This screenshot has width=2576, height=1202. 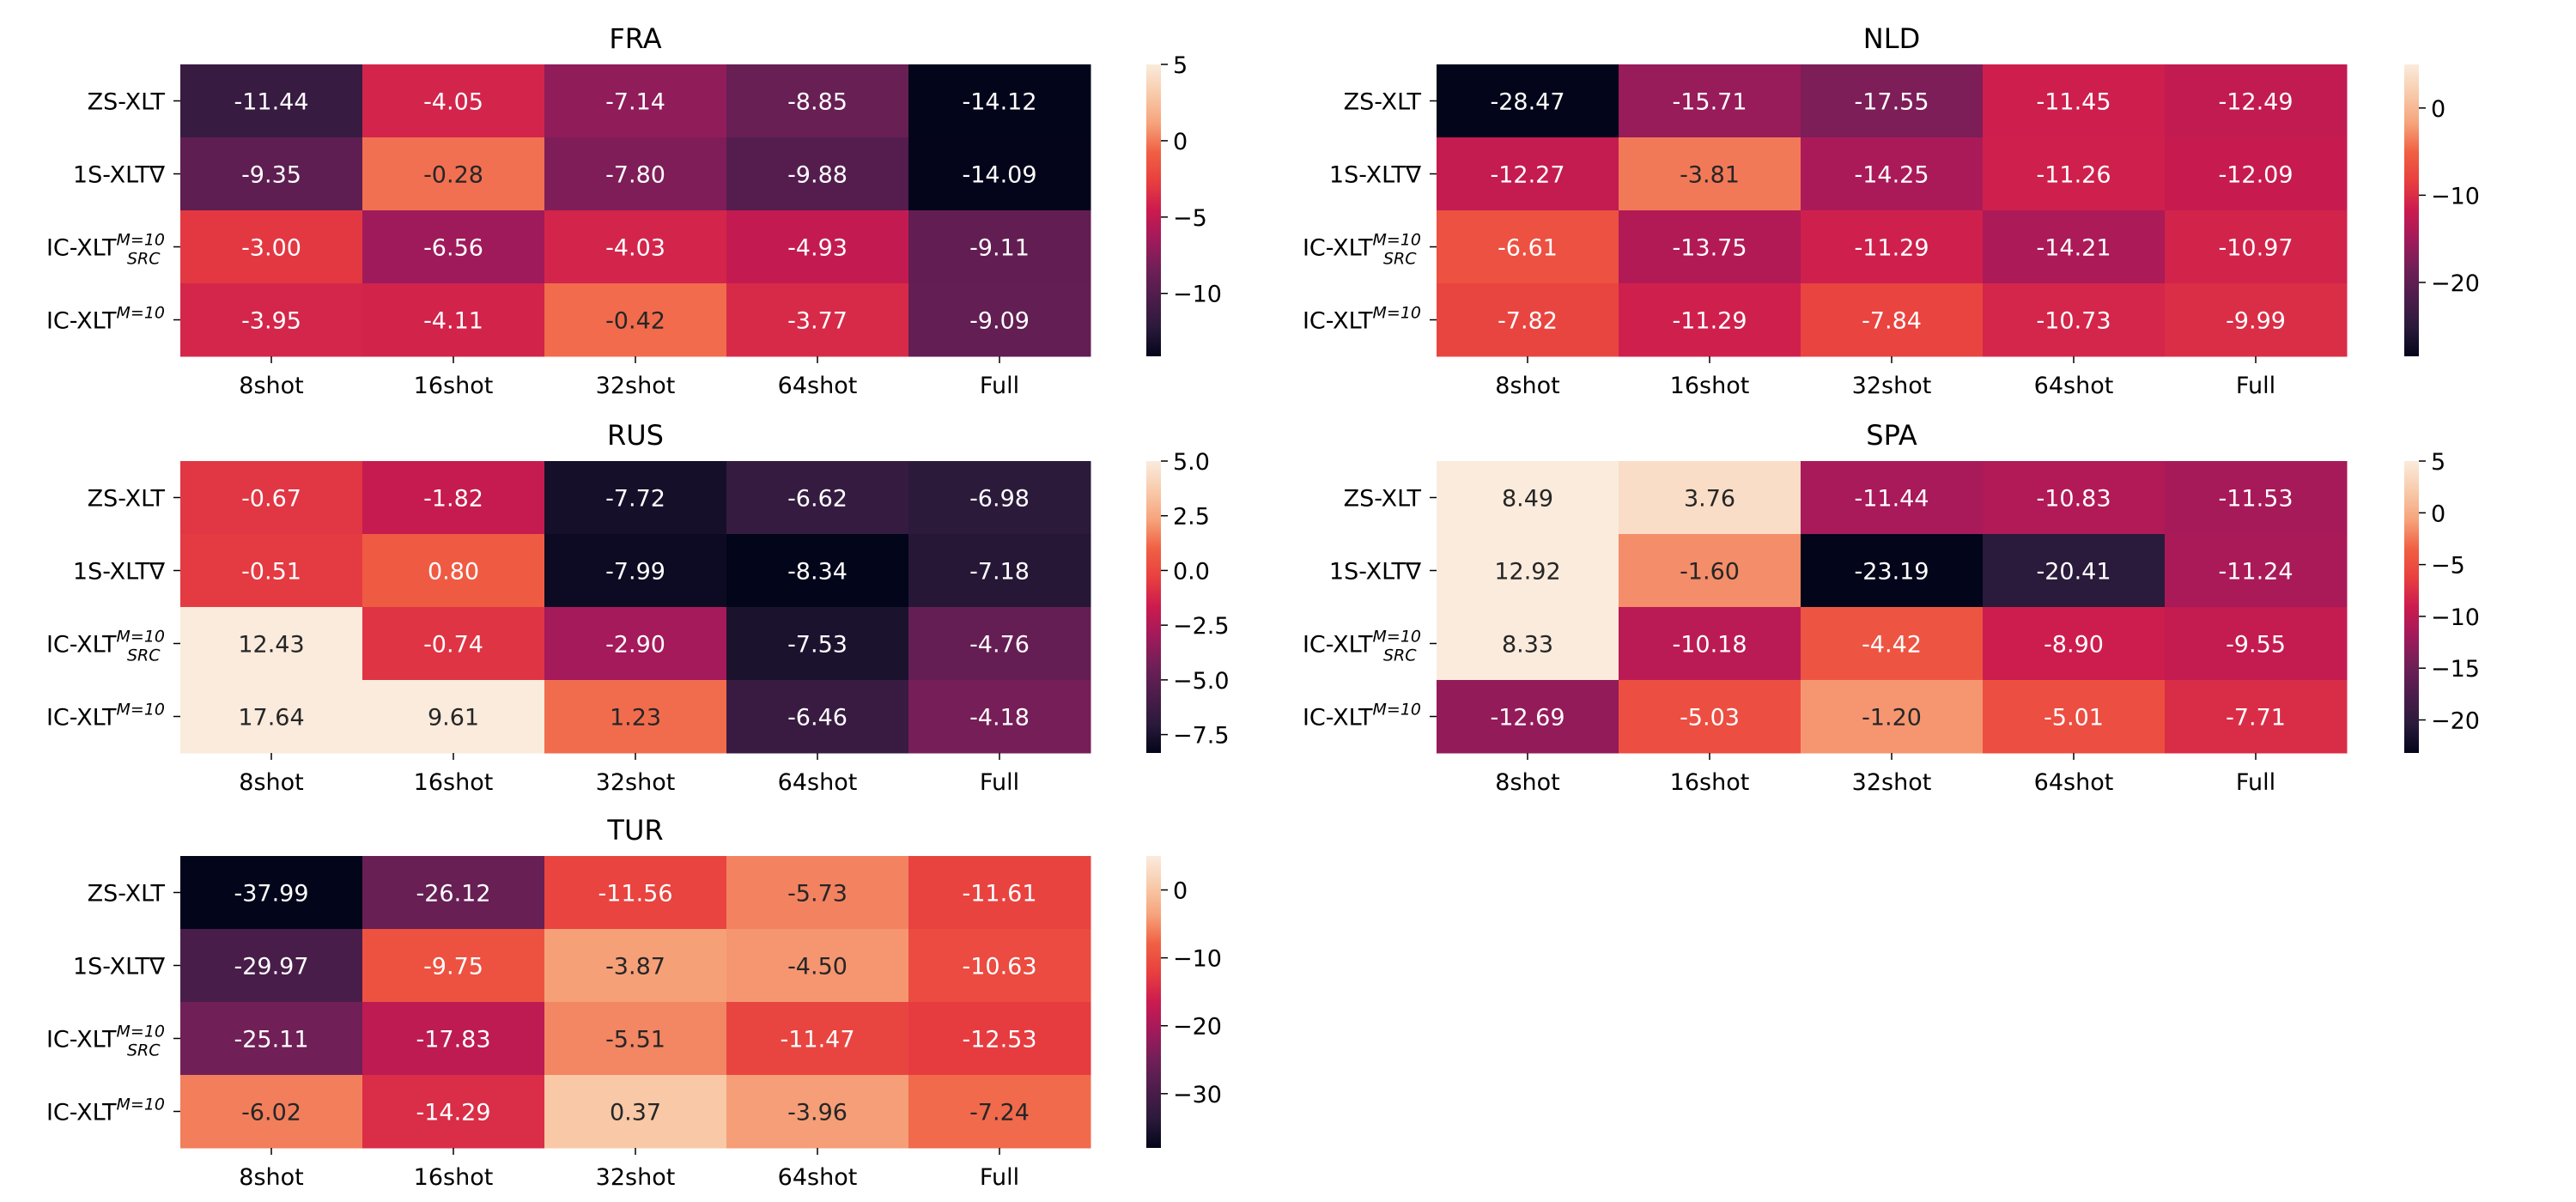 I want to click on cell-value-label: -3.87, so click(x=635, y=967).